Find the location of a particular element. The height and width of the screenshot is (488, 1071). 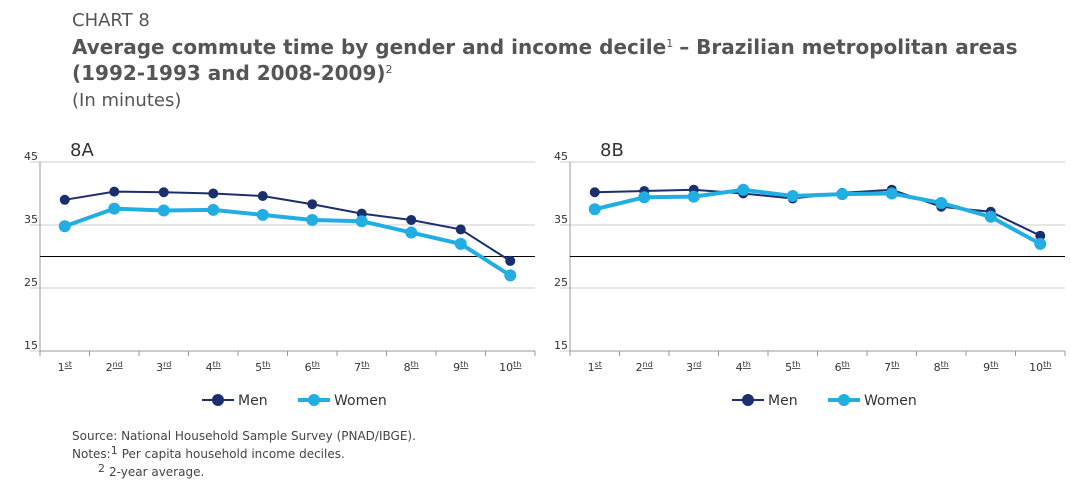

title-note: 1 is located at coordinates (669, 43).